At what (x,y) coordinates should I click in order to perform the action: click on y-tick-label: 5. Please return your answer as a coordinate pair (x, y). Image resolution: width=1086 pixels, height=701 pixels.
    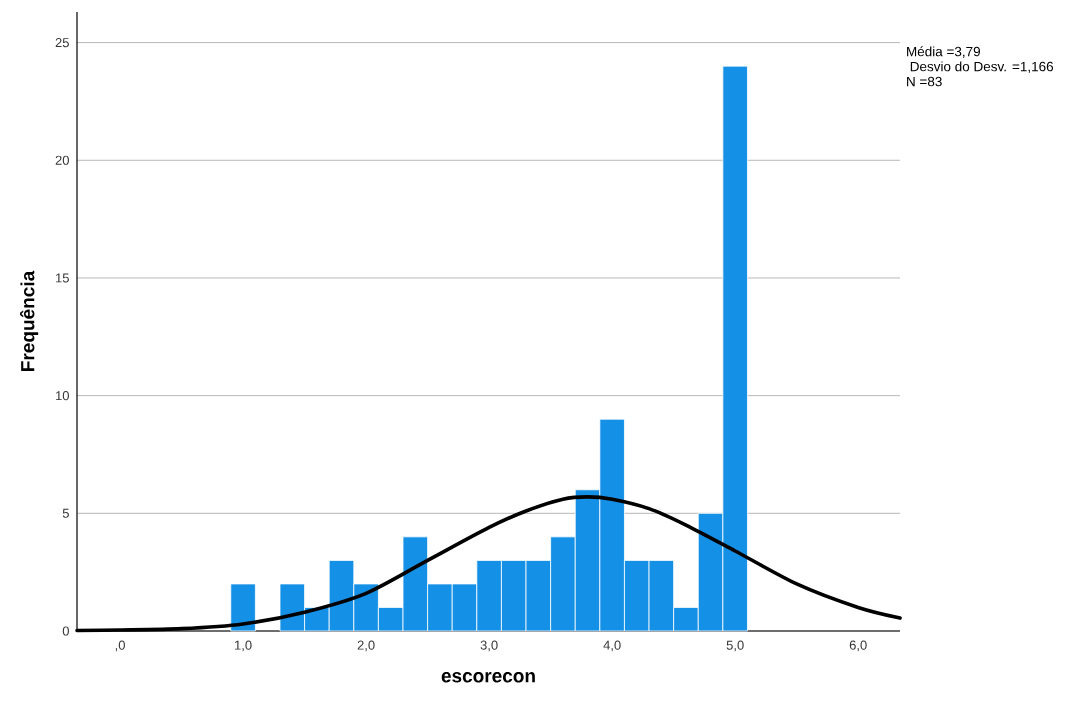
    Looking at the image, I should click on (65, 513).